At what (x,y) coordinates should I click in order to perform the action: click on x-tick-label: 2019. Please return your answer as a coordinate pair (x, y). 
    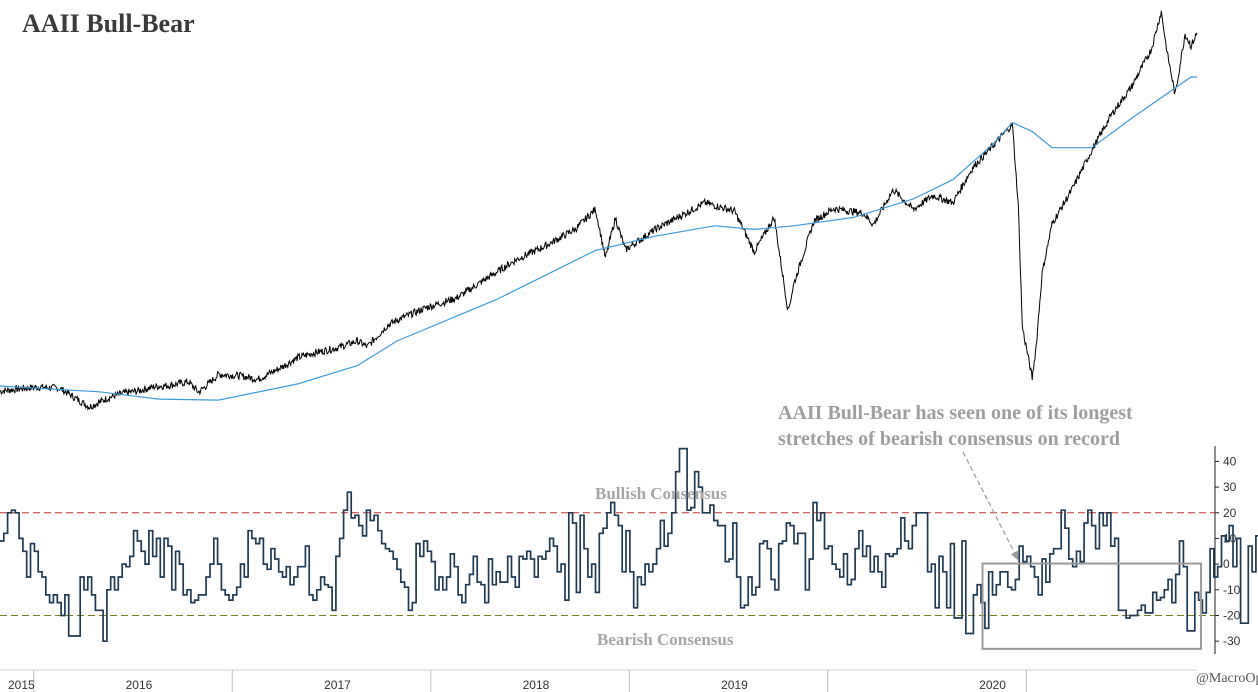
    Looking at the image, I should click on (734, 685).